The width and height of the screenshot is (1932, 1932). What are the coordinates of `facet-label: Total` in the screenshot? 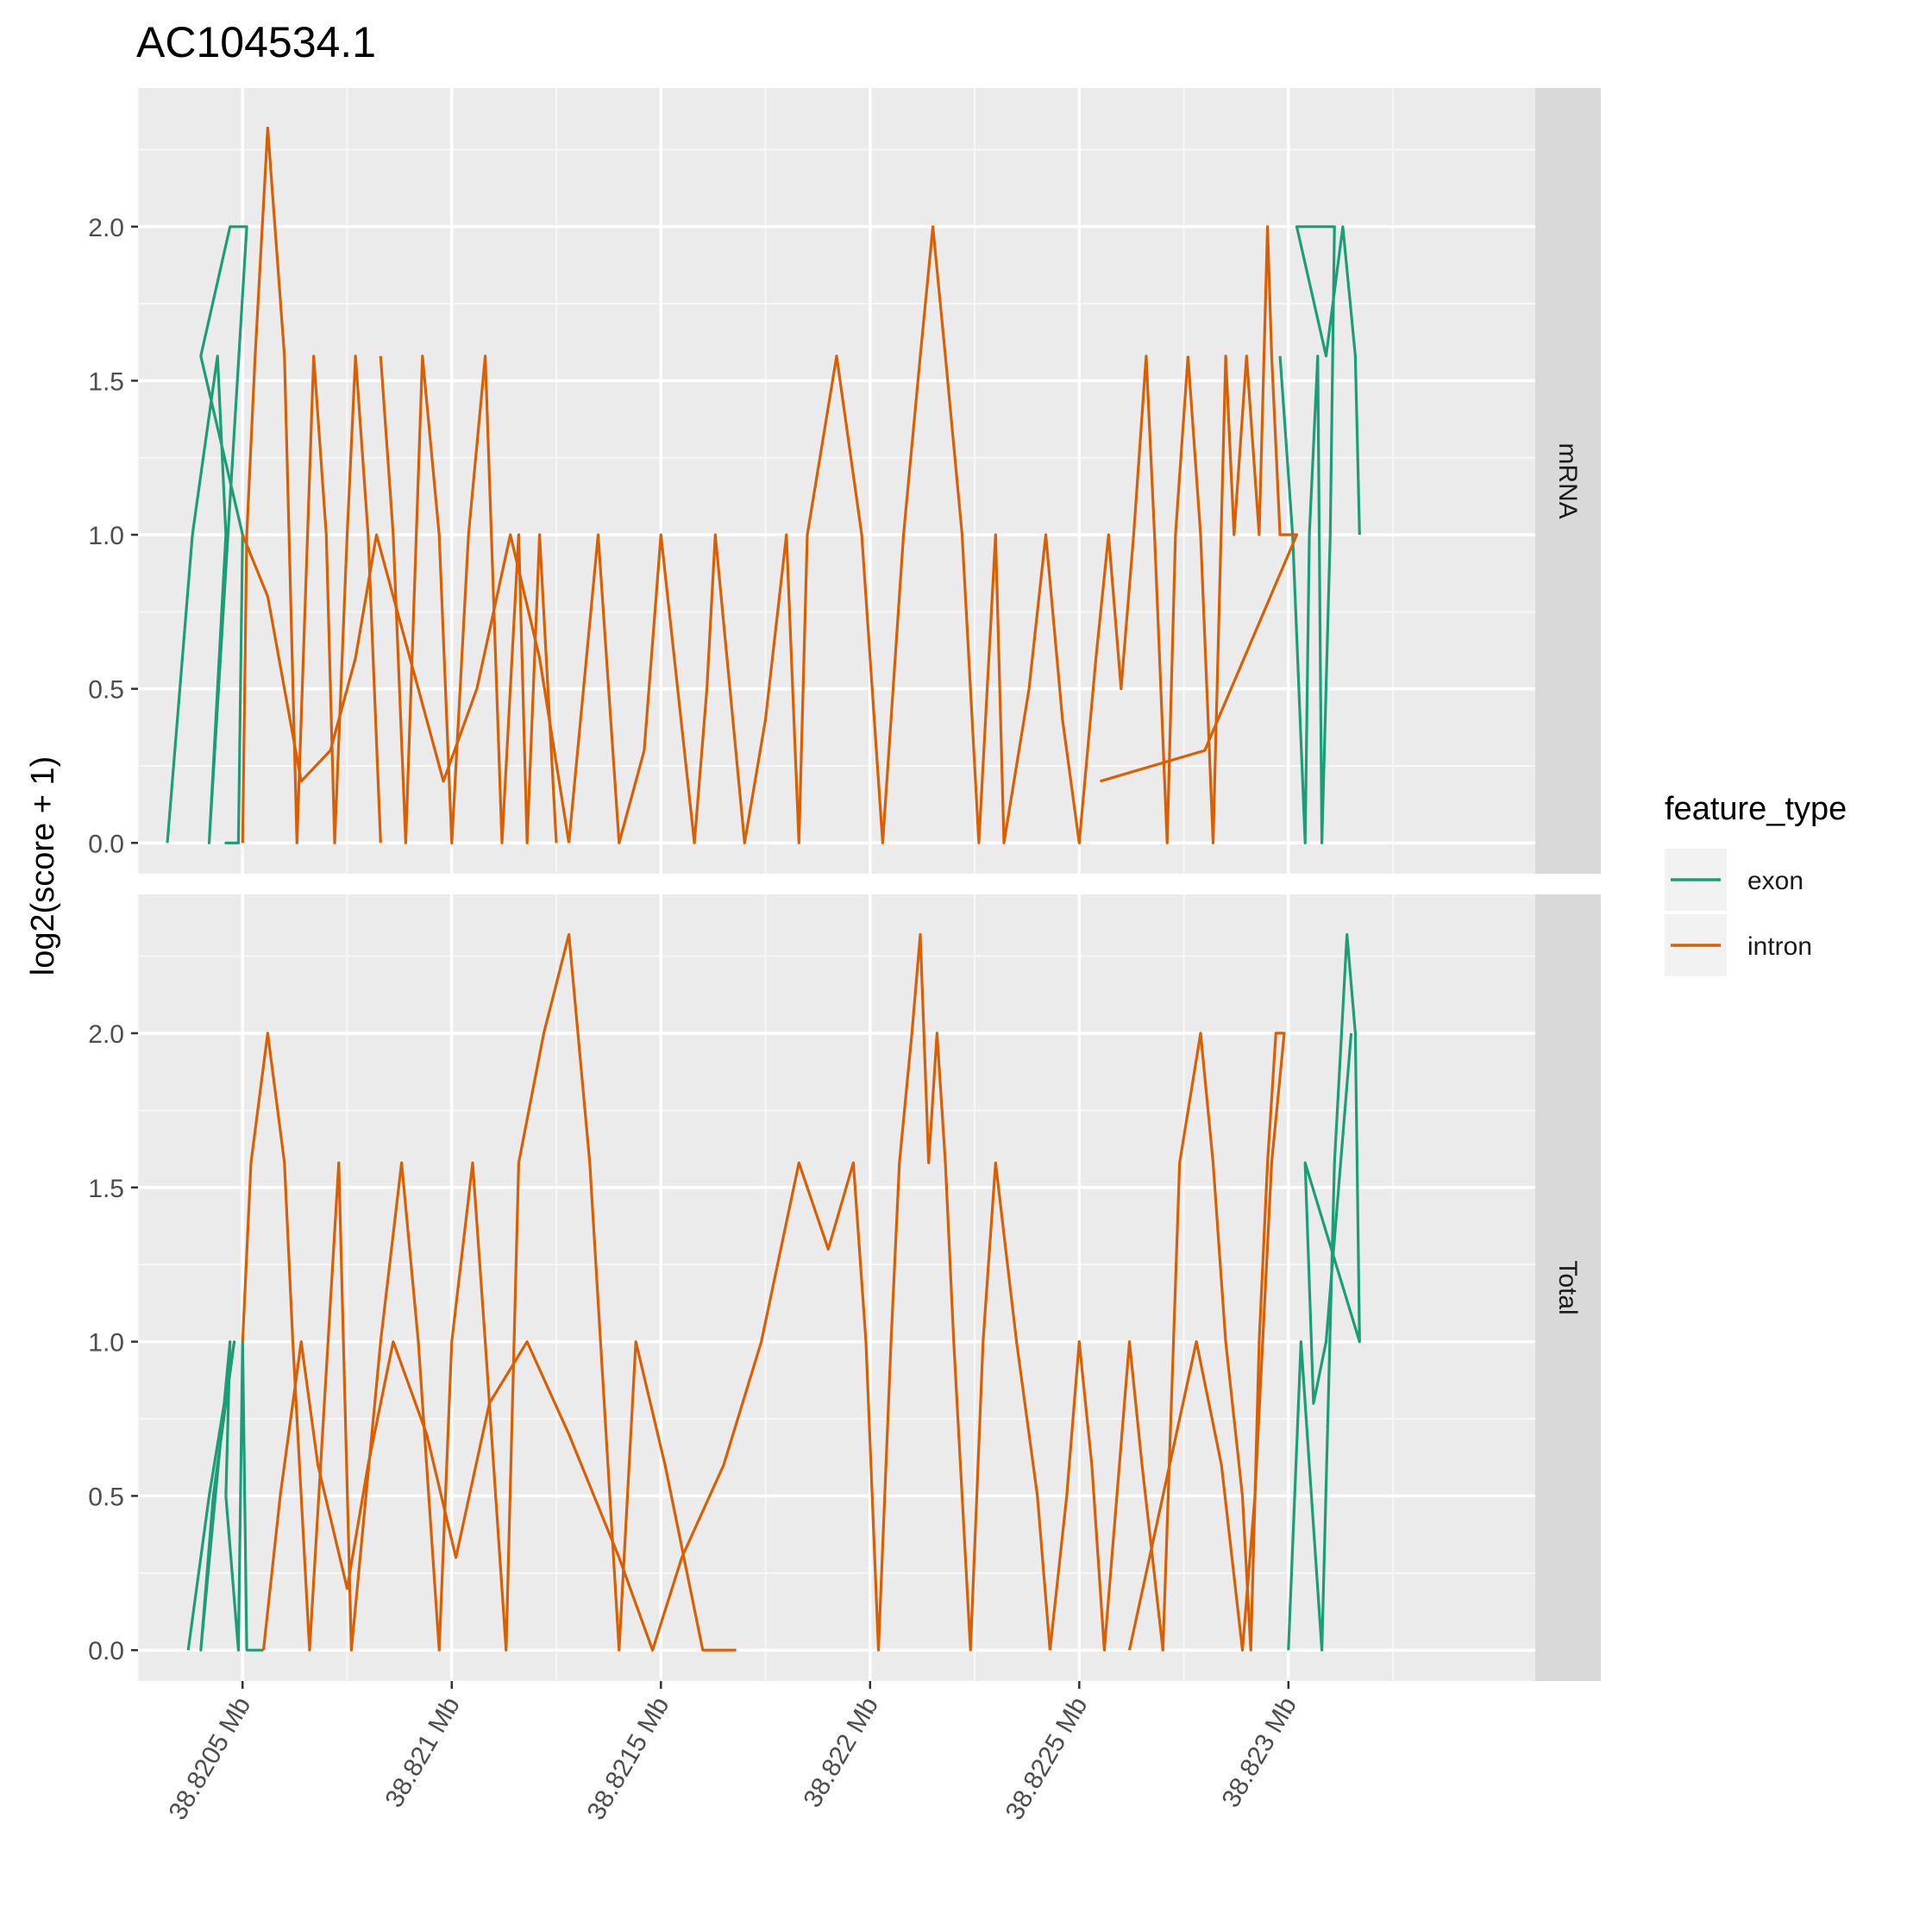 It's located at (1568, 1287).